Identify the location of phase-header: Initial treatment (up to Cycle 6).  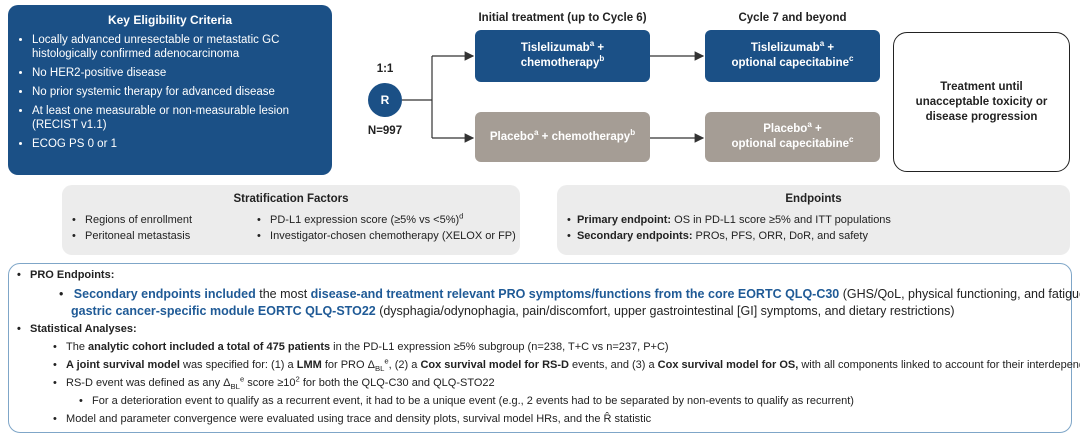
(562, 18).